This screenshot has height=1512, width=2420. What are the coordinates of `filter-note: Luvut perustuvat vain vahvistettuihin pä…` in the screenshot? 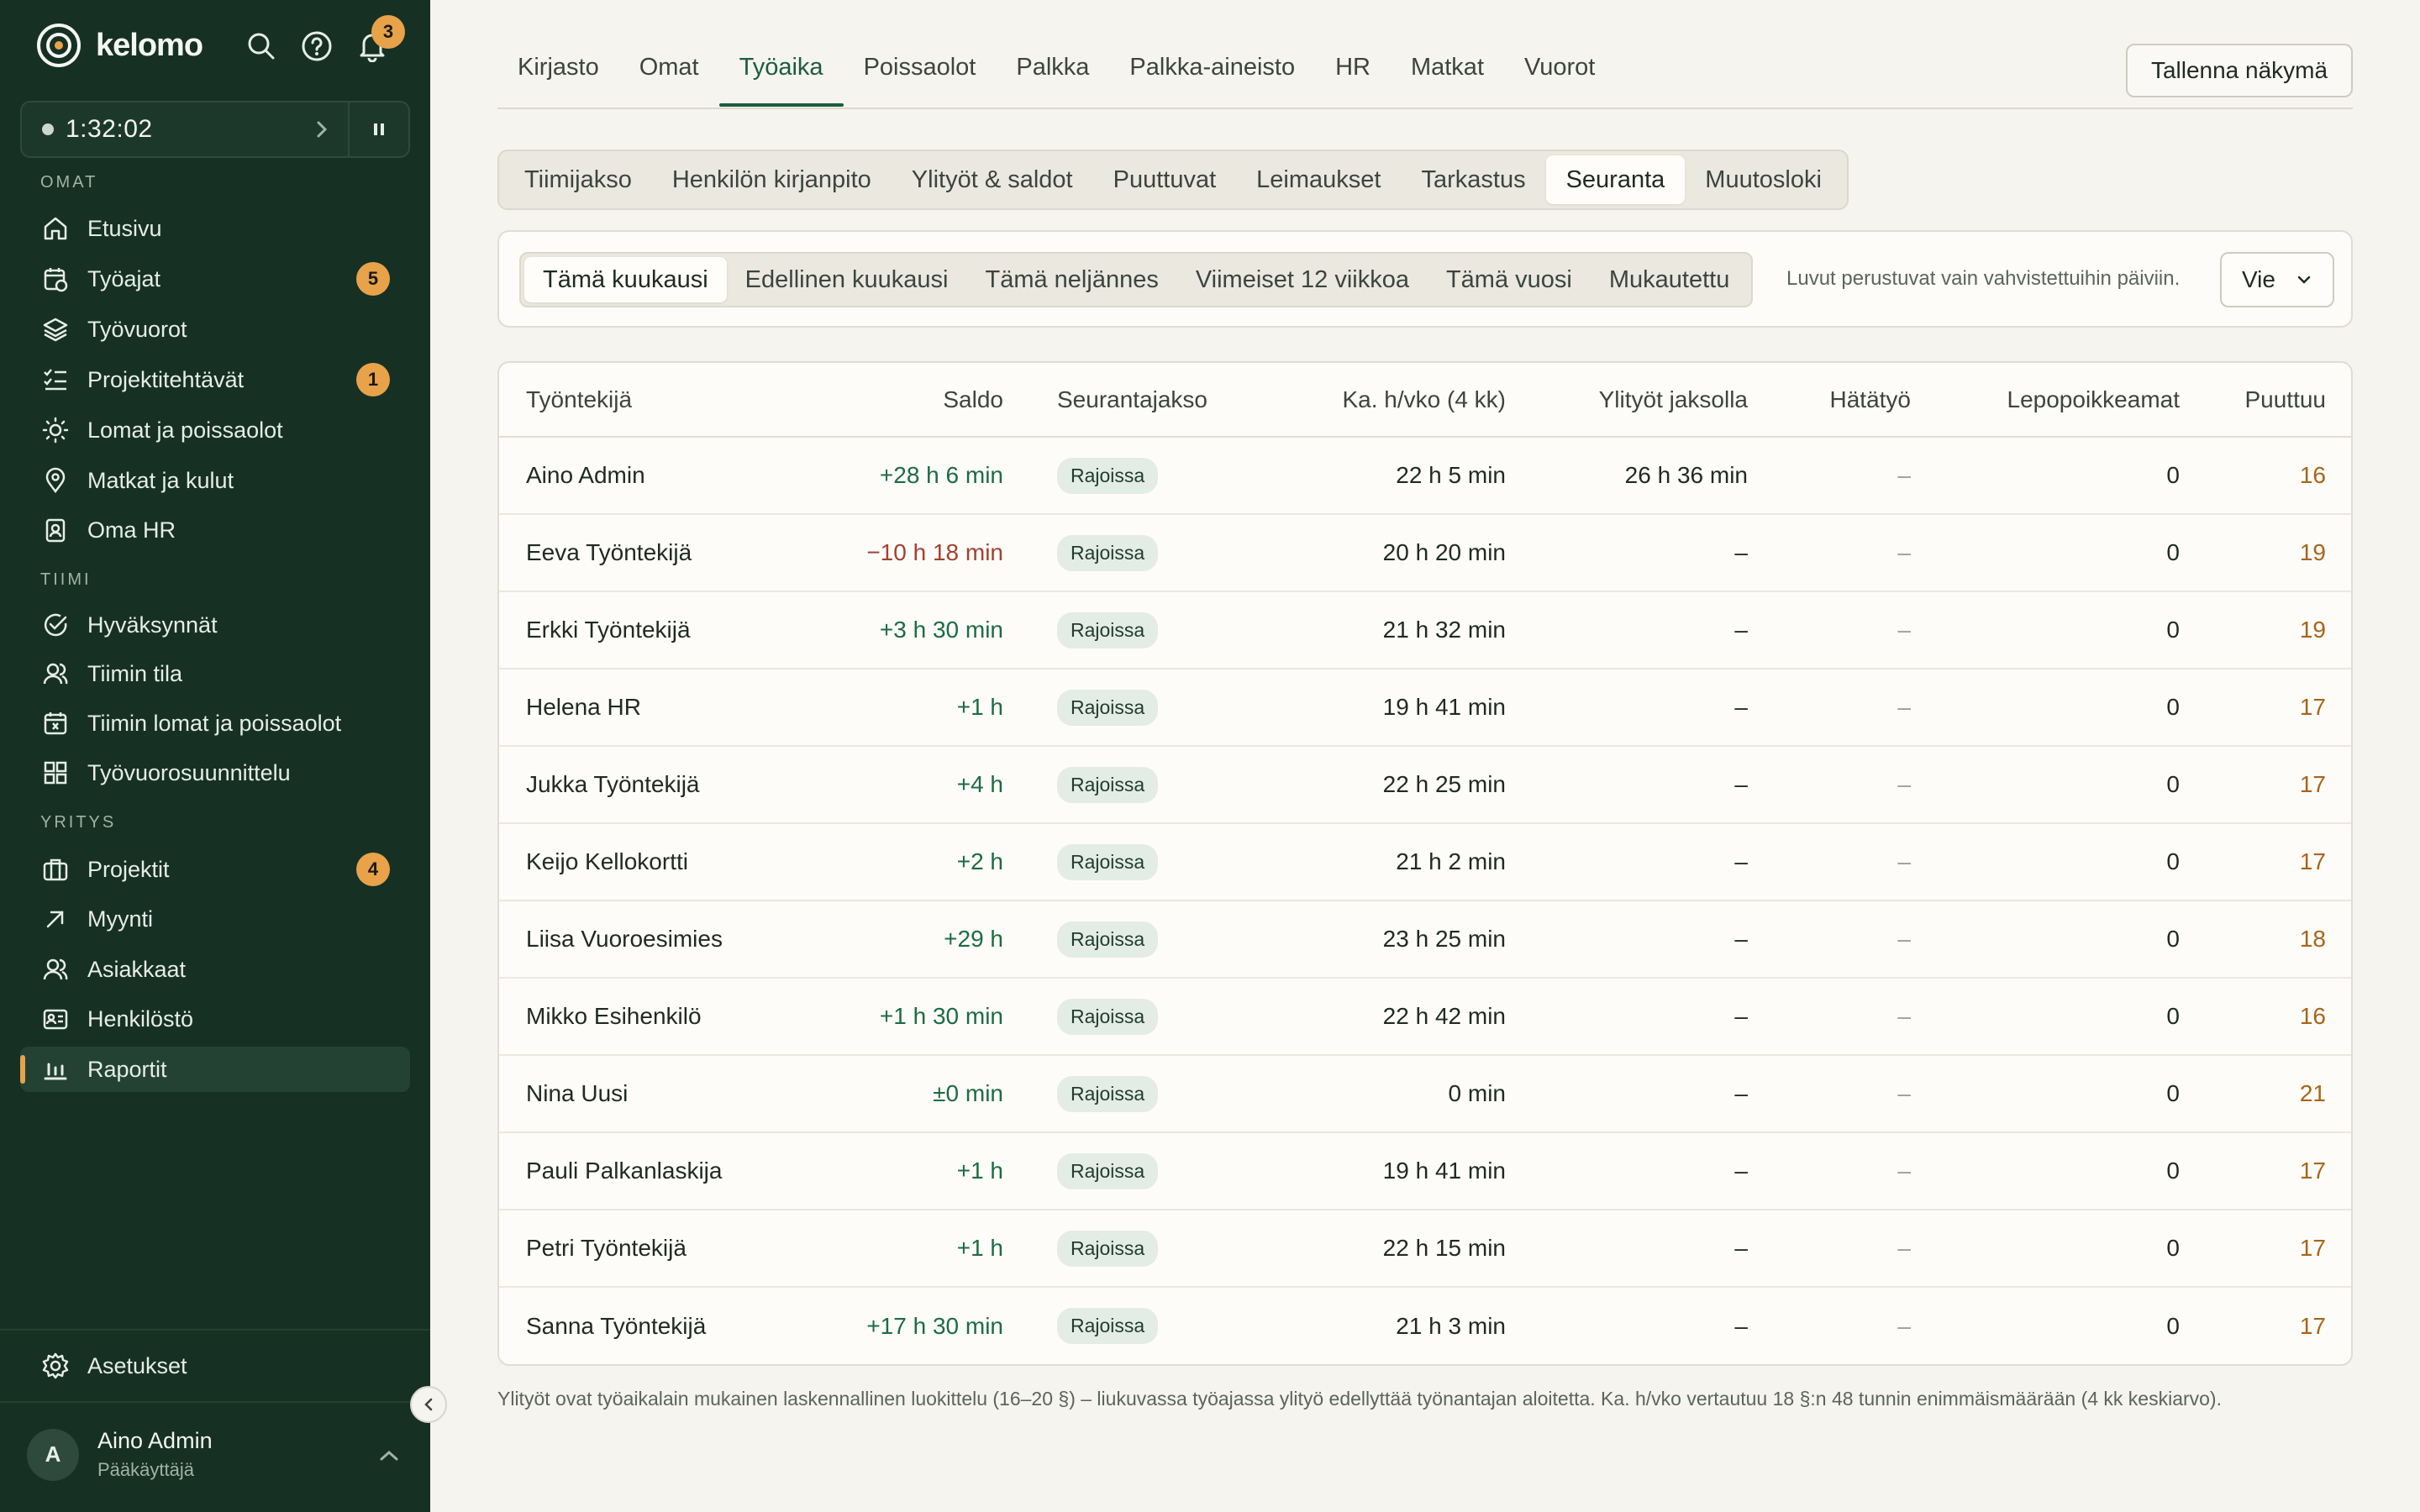 It's located at (1983, 278).